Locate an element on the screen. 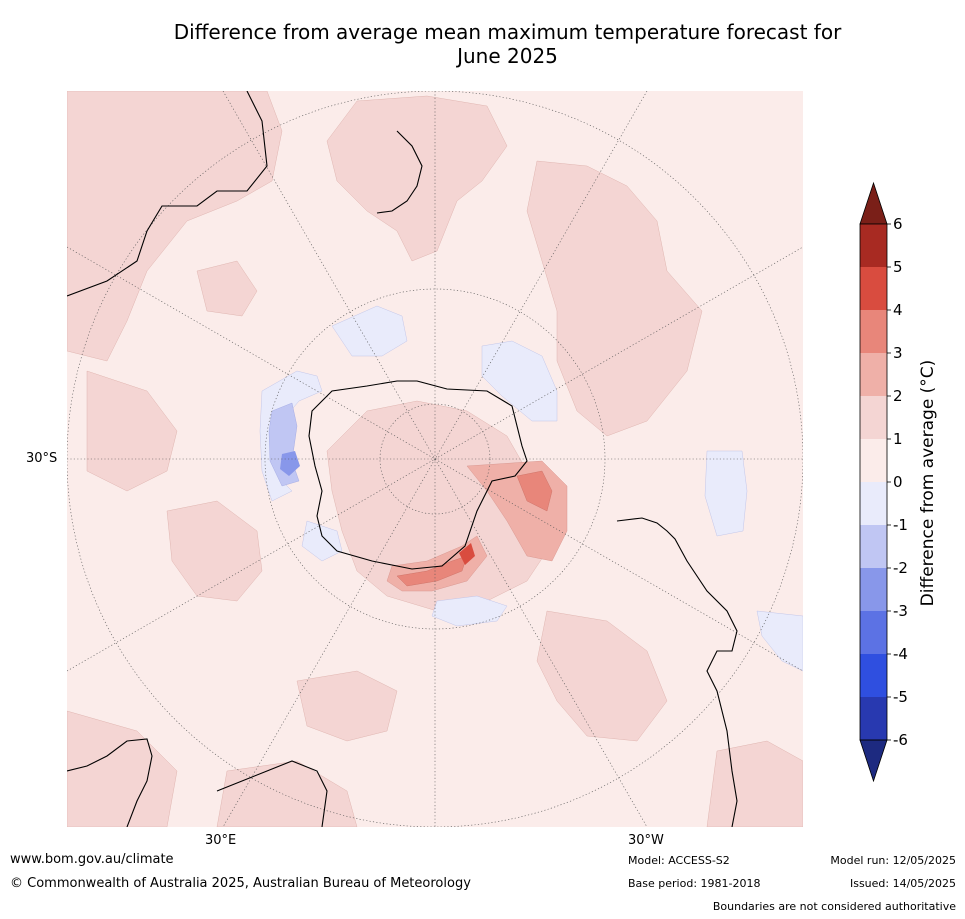 Image resolution: width=965 pixels, height=919 pixels. colorbar: 6 5 4 3 2 1 0 -1 -2 -3 -4 -5 -6 is located at coordinates (883, 481).